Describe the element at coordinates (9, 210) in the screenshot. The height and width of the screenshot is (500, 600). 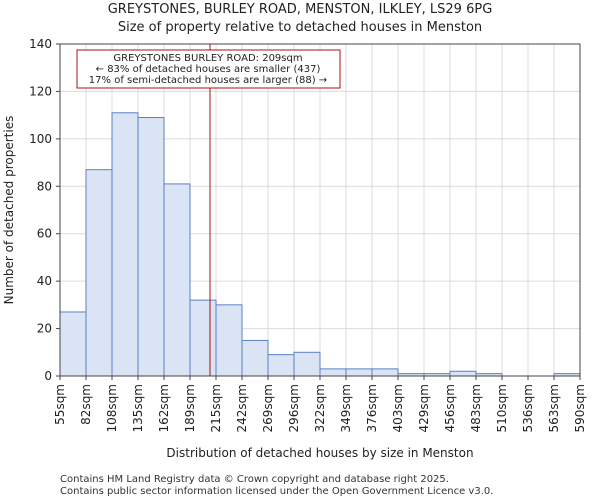
I see `y-axis-label: Number of detached properties` at that location.